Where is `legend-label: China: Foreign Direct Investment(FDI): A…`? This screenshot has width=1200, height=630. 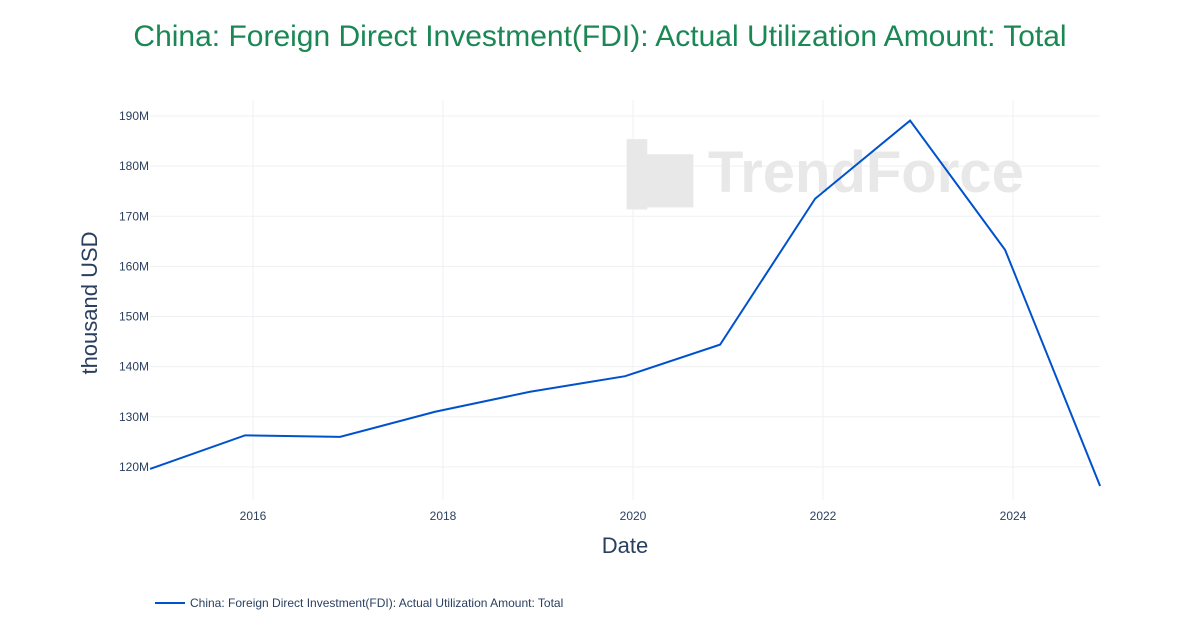
legend-label: China: Foreign Direct Investment(FDI): A… is located at coordinates (377, 603).